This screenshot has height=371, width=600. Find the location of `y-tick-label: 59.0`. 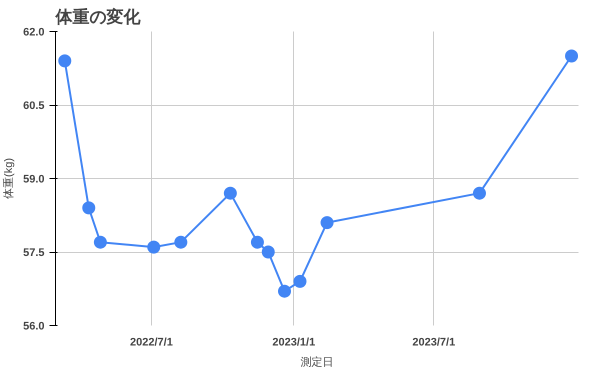

y-tick-label: 59.0 is located at coordinates (34, 180).